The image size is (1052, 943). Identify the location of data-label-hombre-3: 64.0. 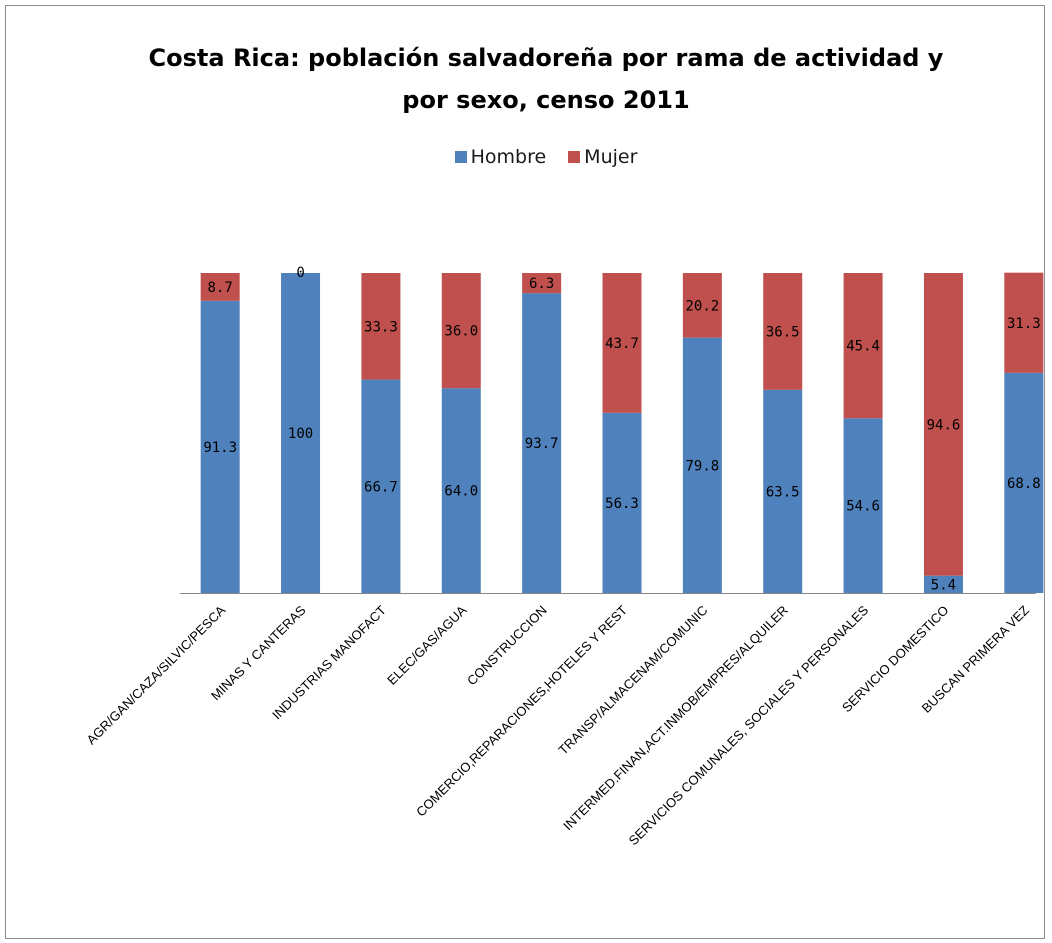
(461, 492).